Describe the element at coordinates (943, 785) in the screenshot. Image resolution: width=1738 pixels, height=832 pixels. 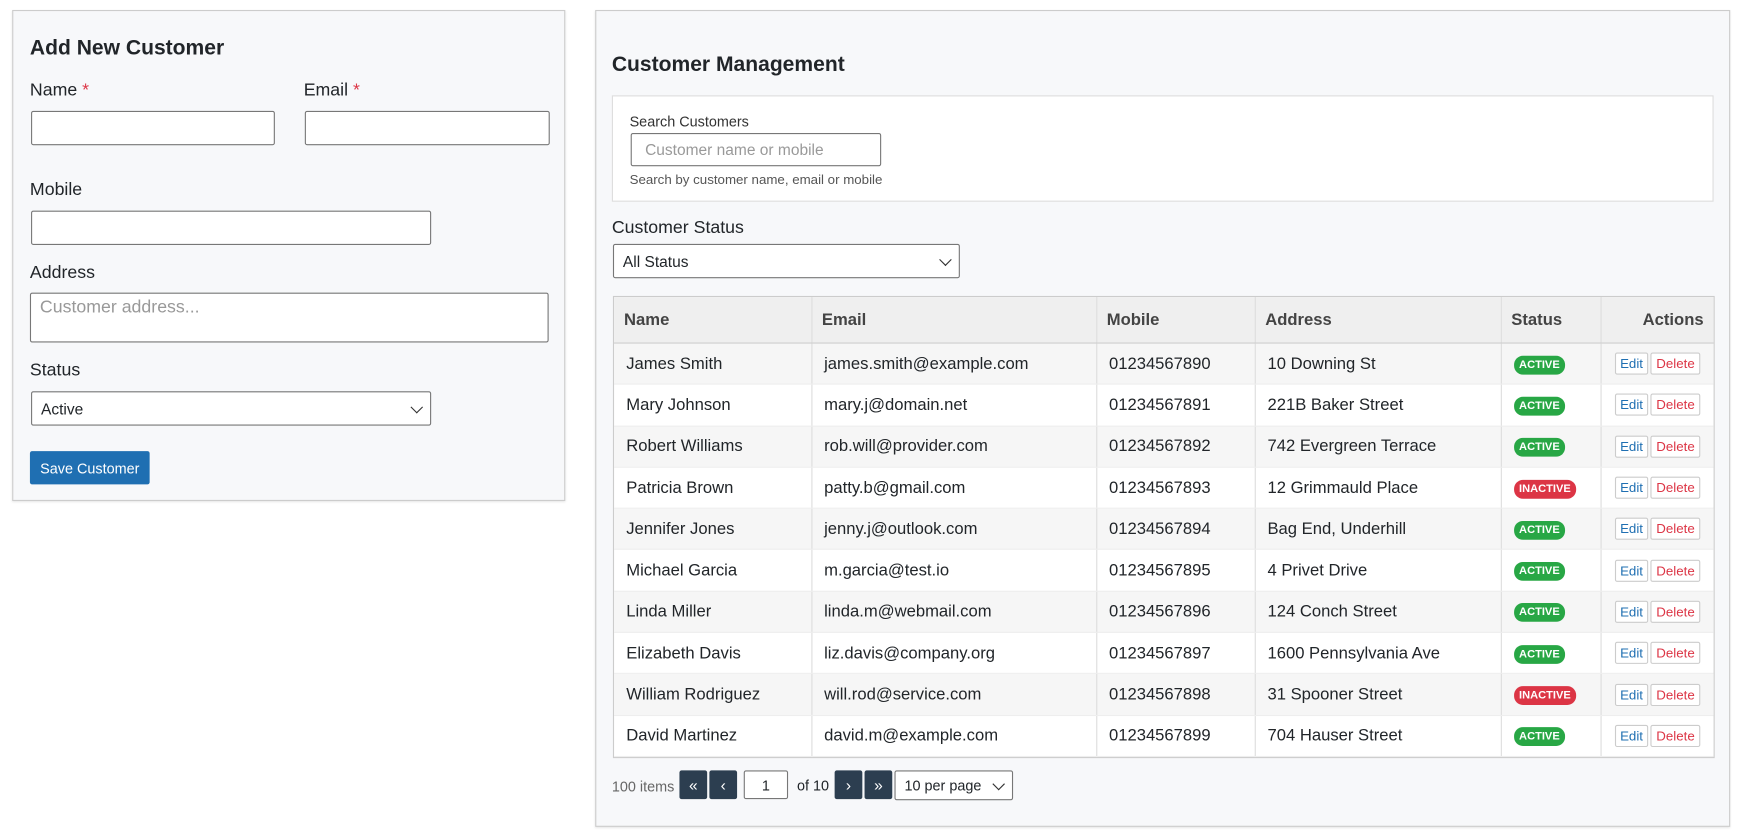
I see `select-value: 10 per page` at that location.